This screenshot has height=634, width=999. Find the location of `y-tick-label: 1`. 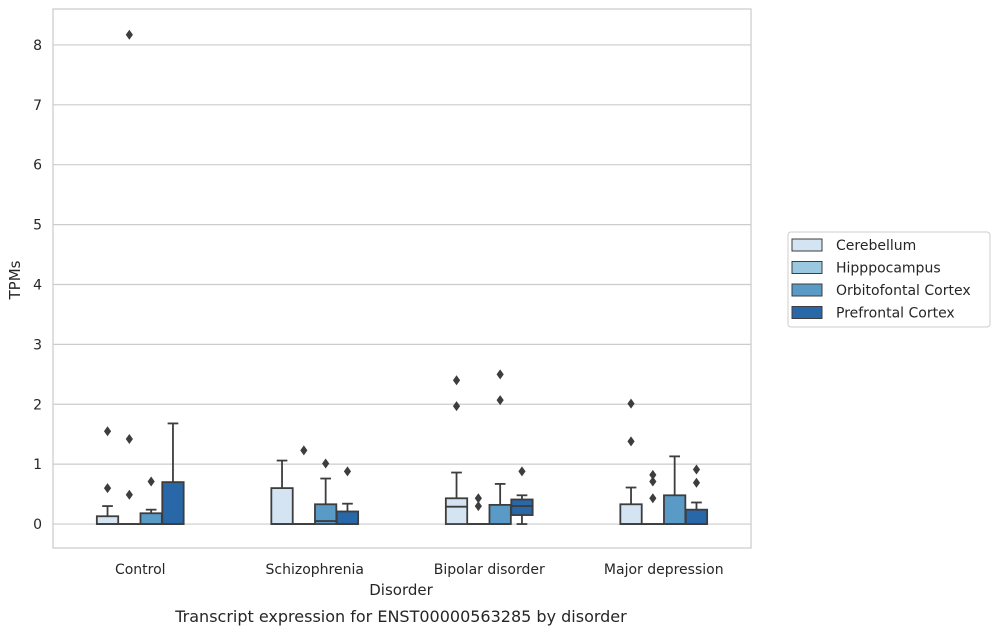

y-tick-label: 1 is located at coordinates (37, 465).